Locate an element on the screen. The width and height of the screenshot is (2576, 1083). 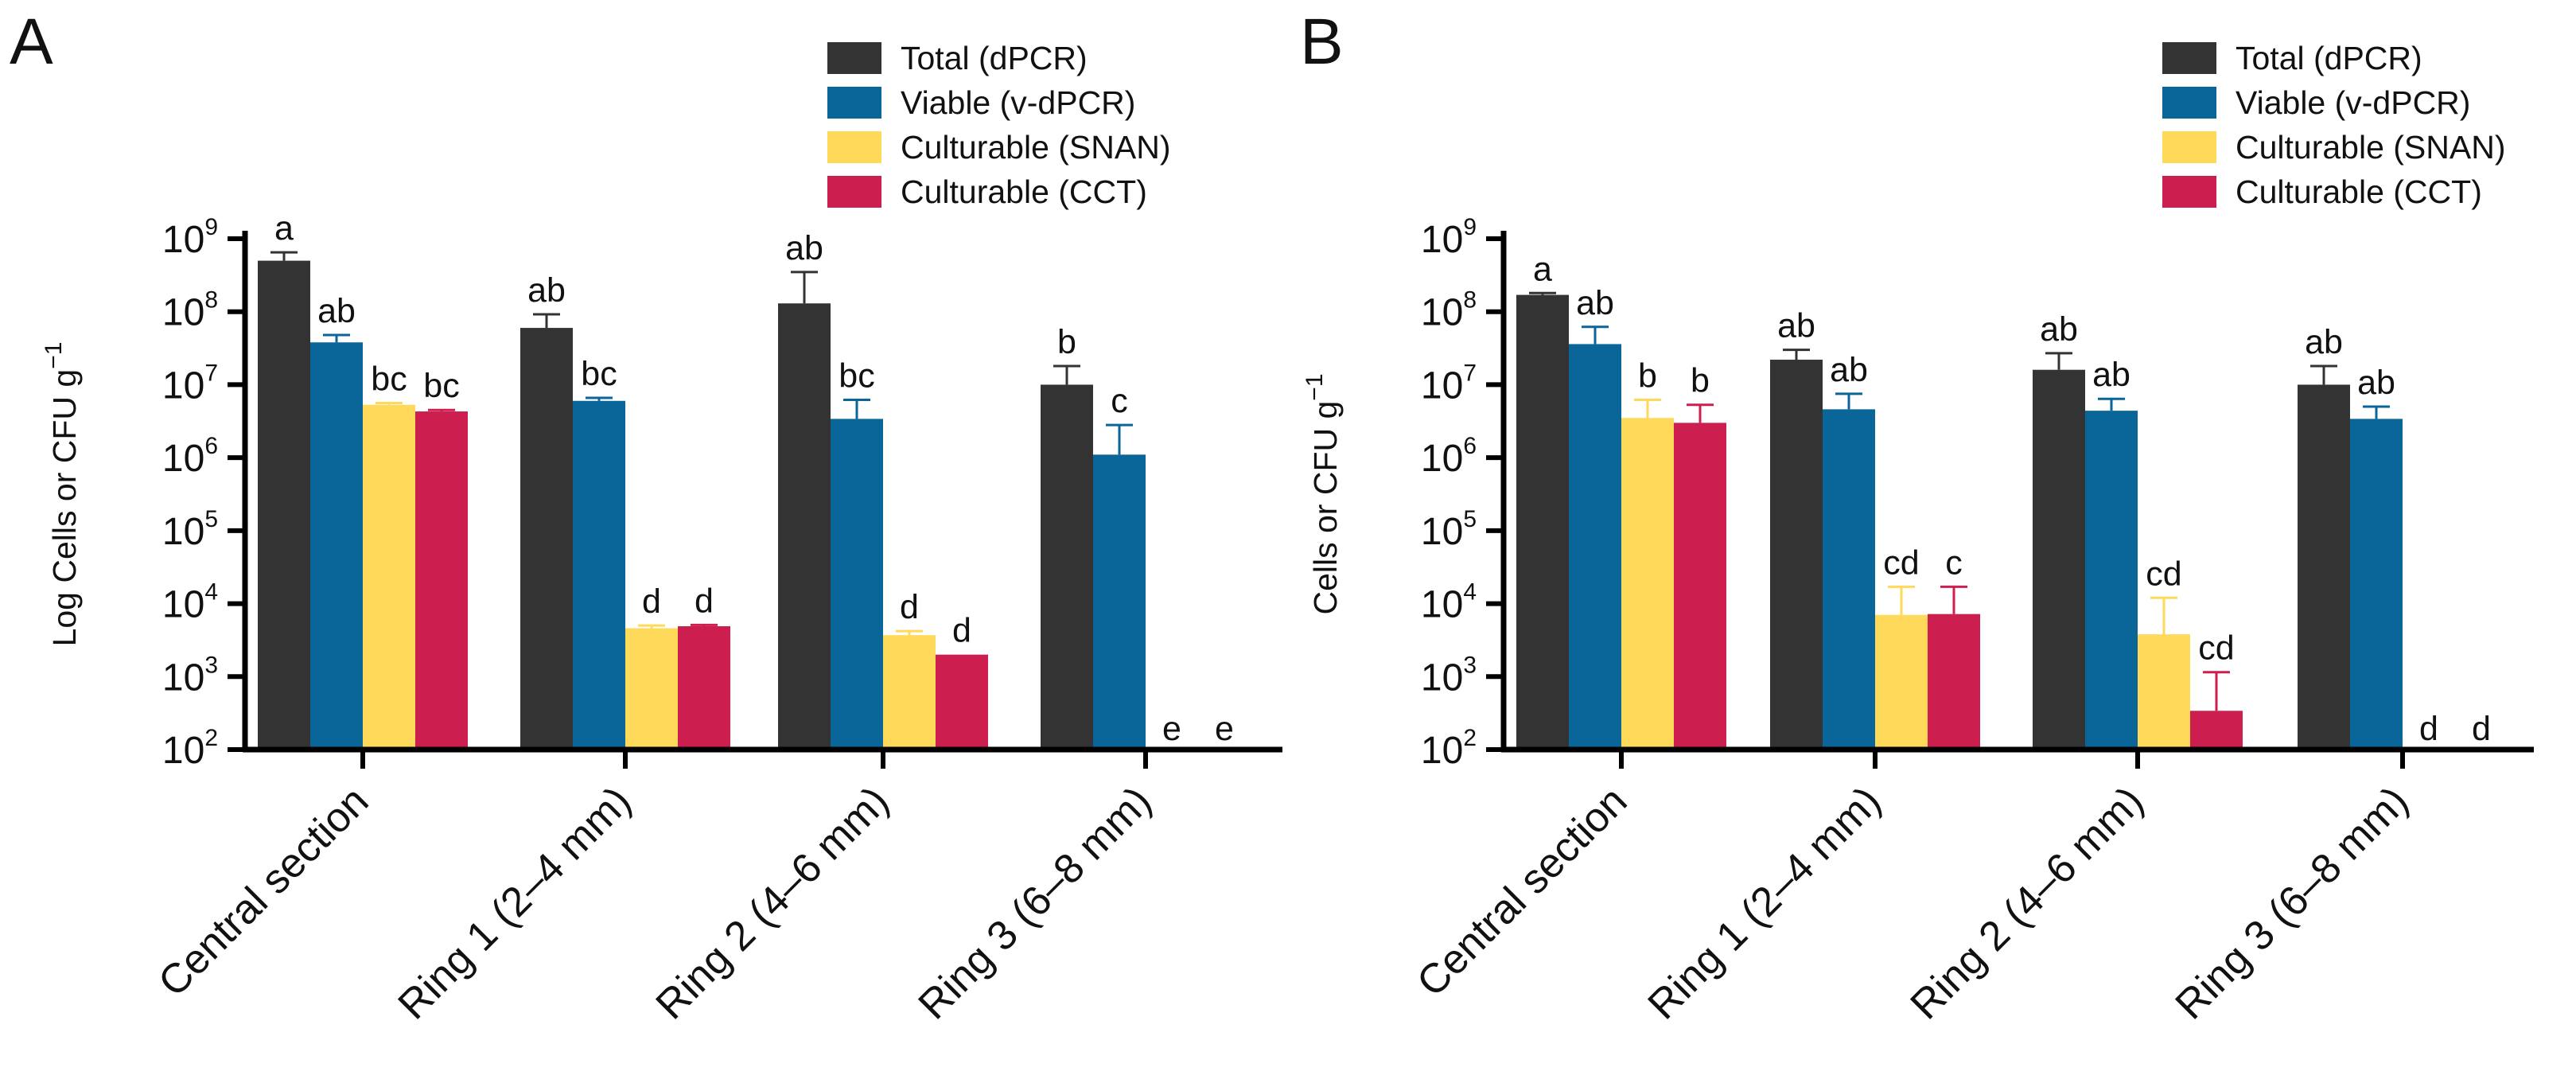
panel-letter: A is located at coordinates (32, 42).